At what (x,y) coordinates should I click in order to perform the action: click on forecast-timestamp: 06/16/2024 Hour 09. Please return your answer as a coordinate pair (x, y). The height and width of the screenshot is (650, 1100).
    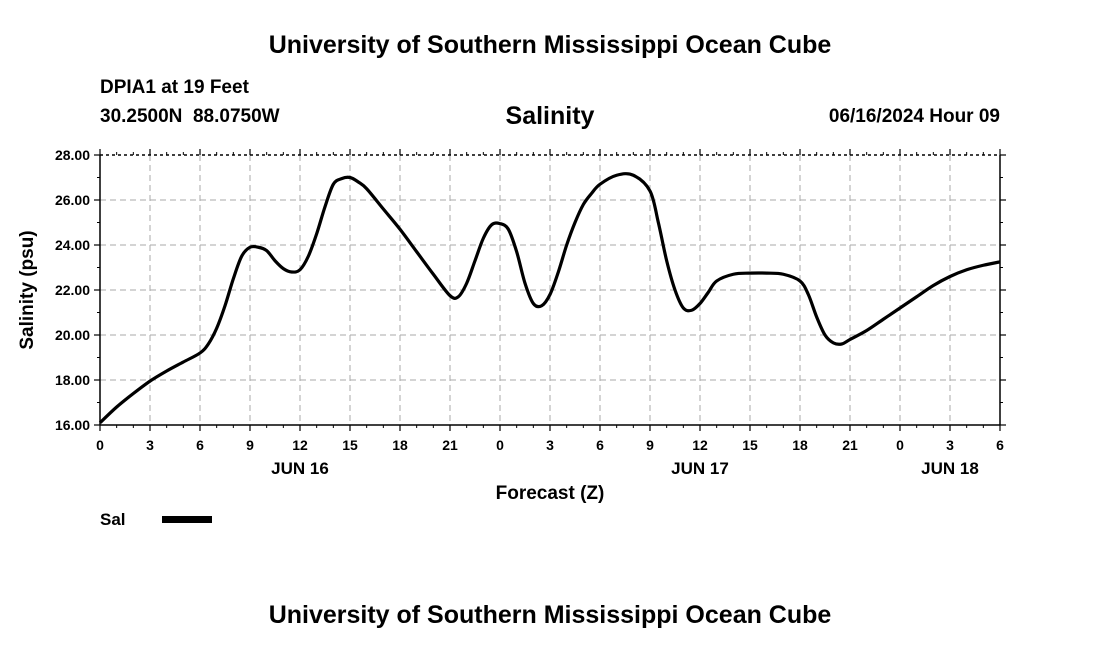
    Looking at the image, I should click on (914, 116).